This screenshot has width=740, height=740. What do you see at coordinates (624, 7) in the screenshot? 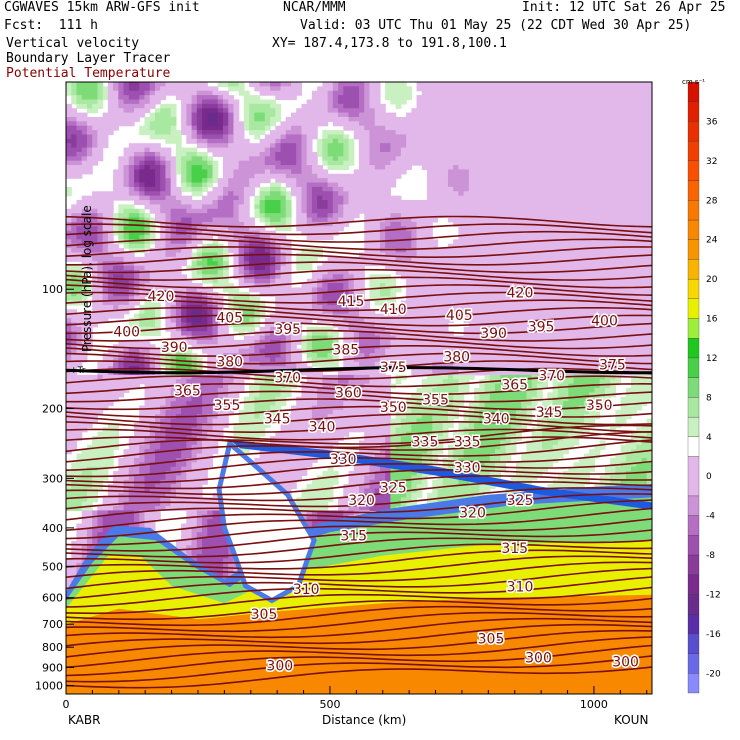
I see `header-init-time: Init: 12 UTC Sat 26 Apr 25` at bounding box center [624, 7].